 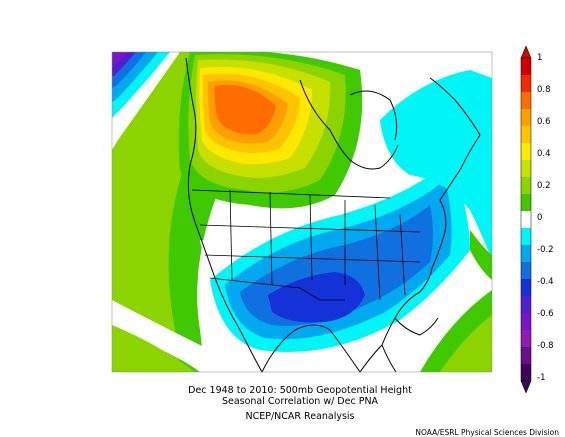 I want to click on colorbar-tick-label: -0.4, so click(x=545, y=282).